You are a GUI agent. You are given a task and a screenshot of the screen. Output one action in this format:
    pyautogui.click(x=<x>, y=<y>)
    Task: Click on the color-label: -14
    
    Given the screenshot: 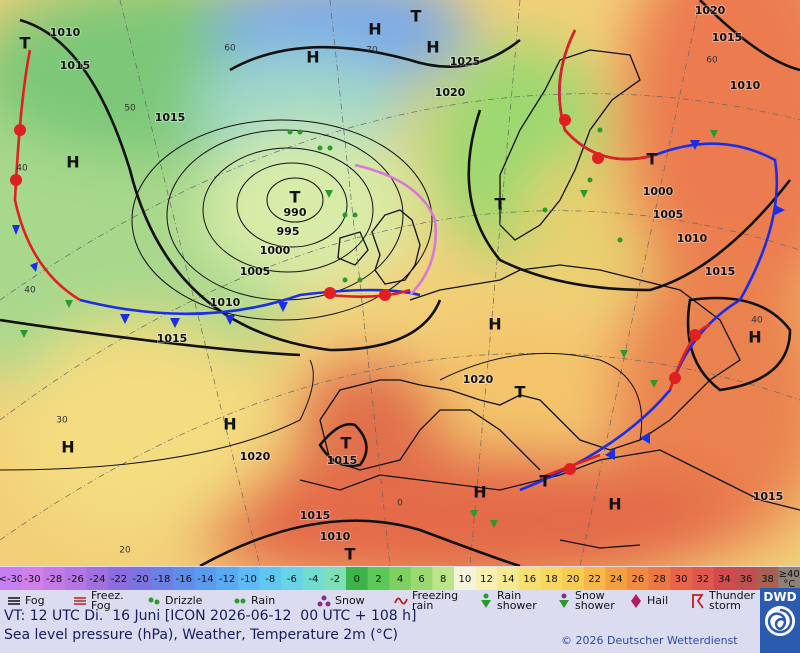 What is the action you would take?
    pyautogui.click(x=205, y=579)
    